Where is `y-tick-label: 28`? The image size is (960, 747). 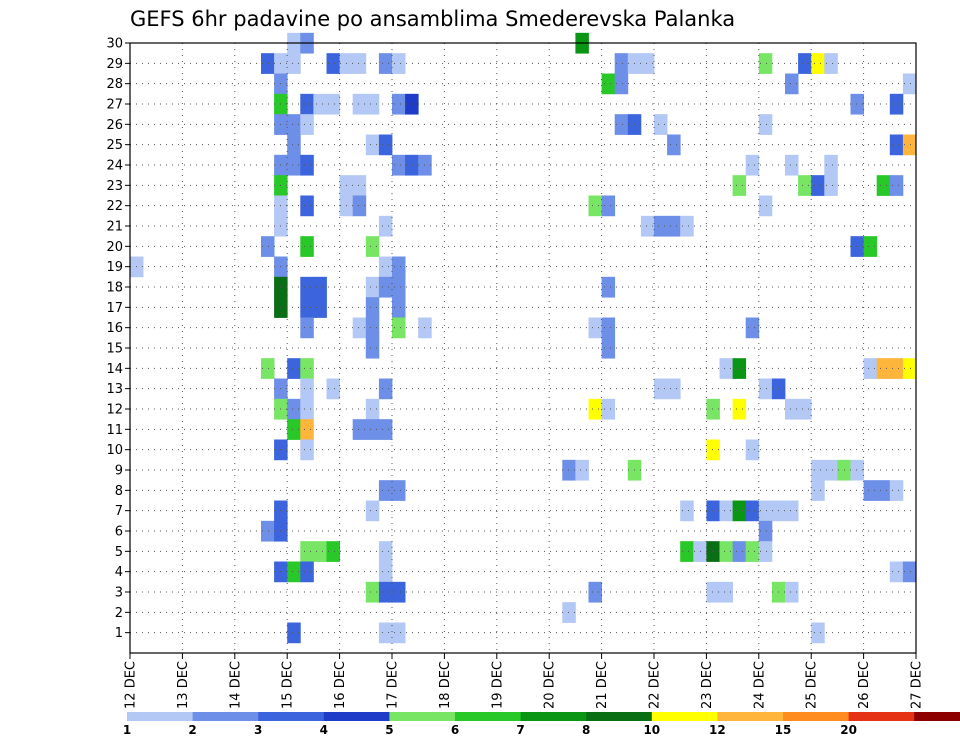
y-tick-label: 28 is located at coordinates (114, 84).